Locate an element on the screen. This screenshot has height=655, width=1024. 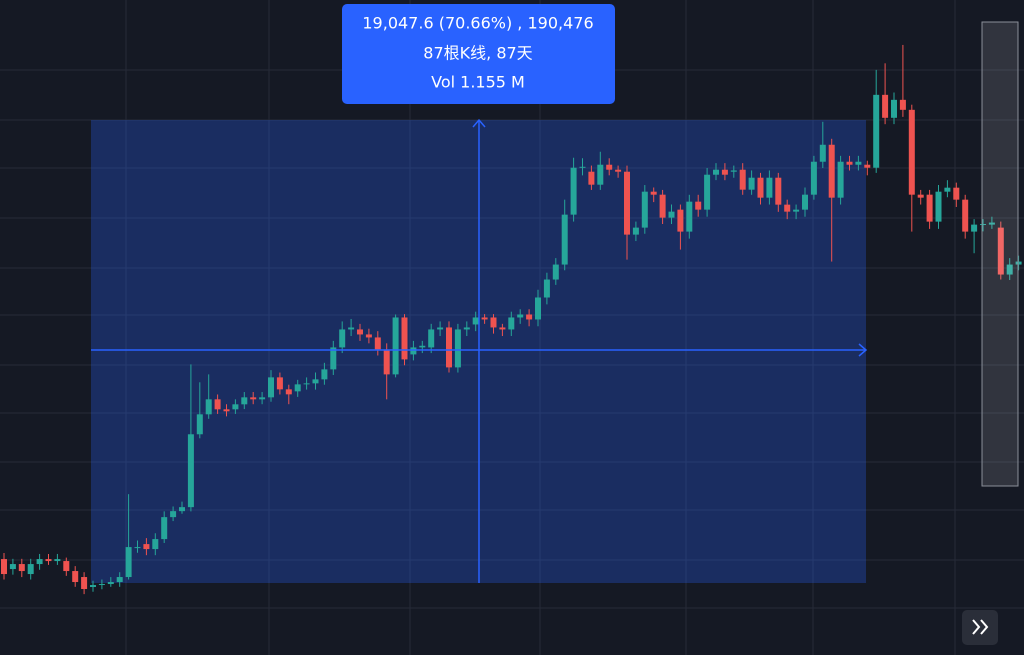
measure-tooltip is located at coordinates (478, 54).